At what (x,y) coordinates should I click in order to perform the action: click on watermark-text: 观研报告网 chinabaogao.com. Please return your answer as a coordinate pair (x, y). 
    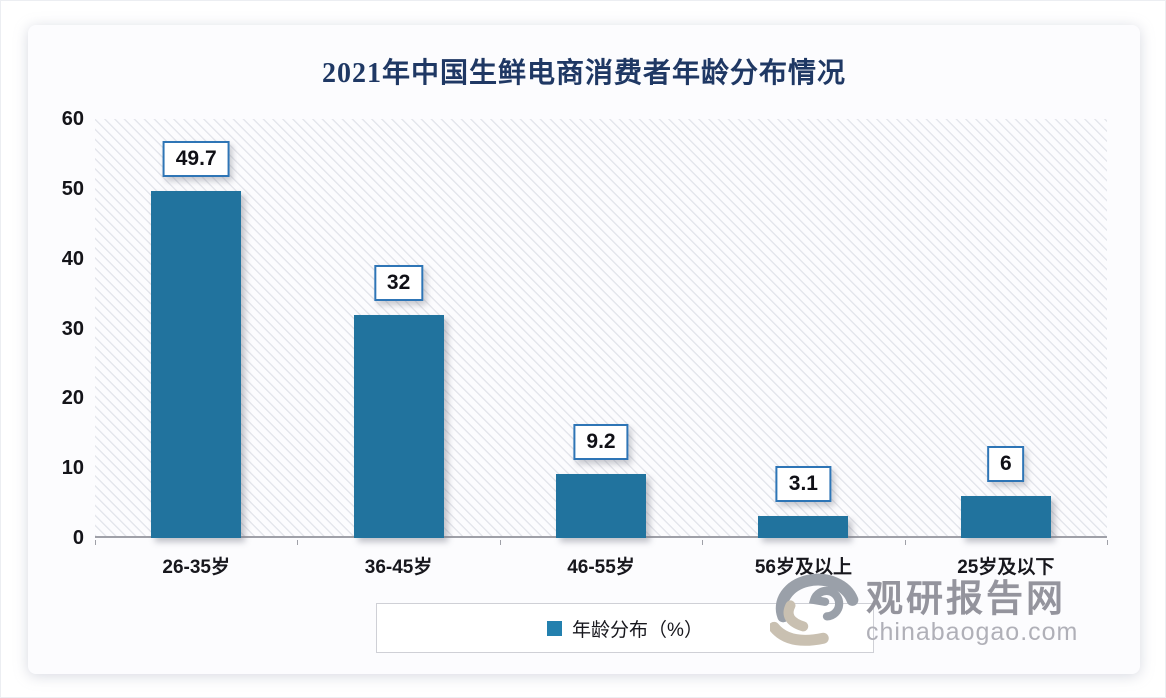
    Looking at the image, I should click on (972, 611).